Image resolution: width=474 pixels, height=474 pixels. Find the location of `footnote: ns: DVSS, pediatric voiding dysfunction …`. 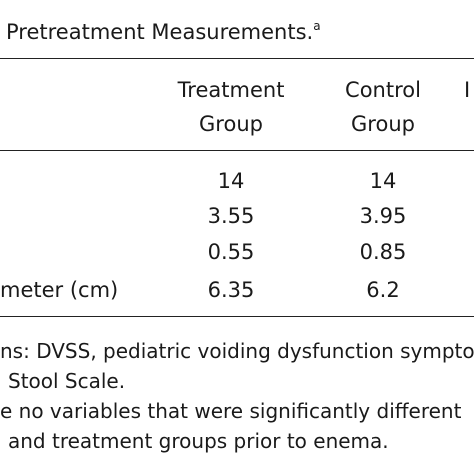

footnote: ns: DVSS, pediatric voiding dysfunction … is located at coordinates (237, 351).